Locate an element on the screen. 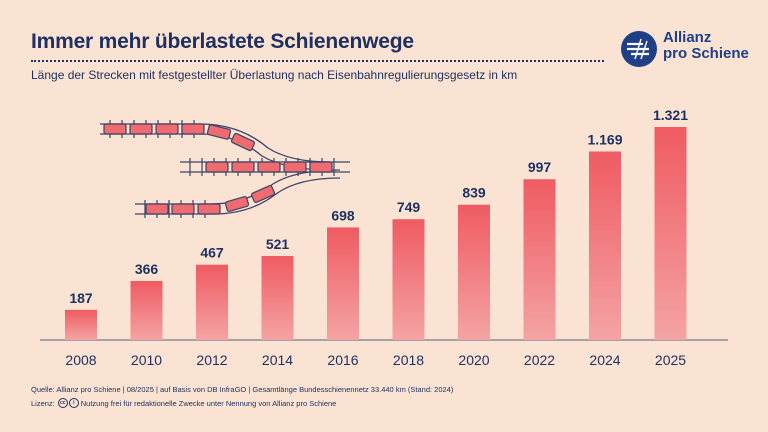 This screenshot has height=432, width=768. x-tick-2016: 2016 is located at coordinates (342, 360).